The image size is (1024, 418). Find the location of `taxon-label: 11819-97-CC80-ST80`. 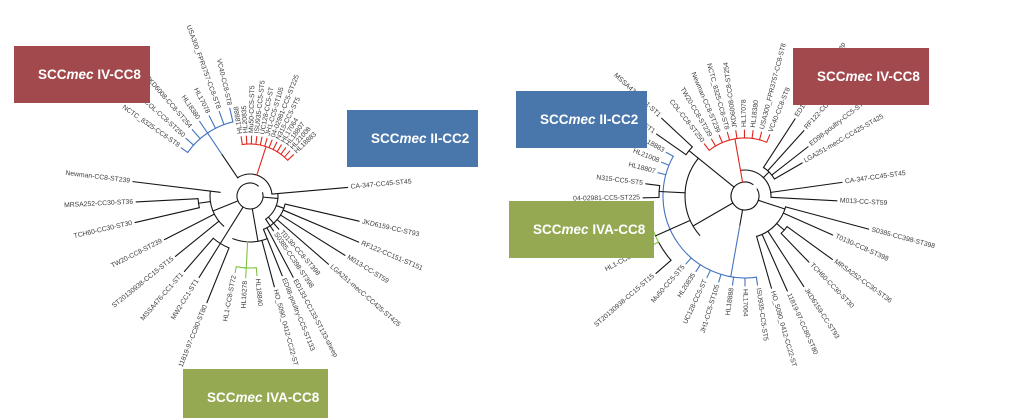

taxon-label: 11819-97-CC80-ST80 is located at coordinates (193, 336).